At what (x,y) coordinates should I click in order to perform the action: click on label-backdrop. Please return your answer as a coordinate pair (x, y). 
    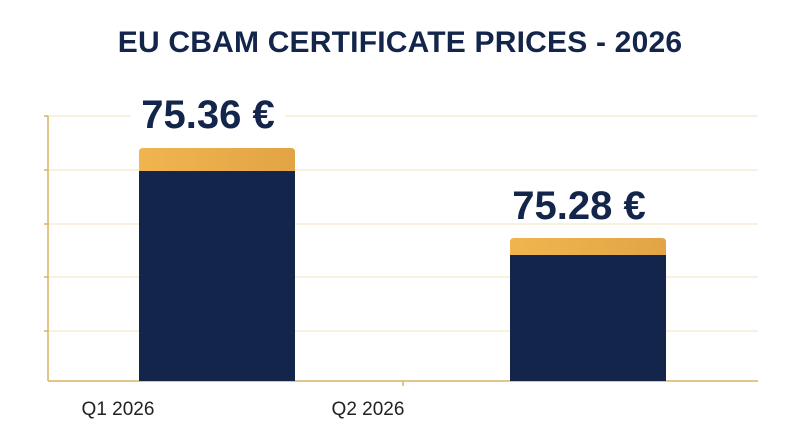
    Looking at the image, I should click on (208, 115).